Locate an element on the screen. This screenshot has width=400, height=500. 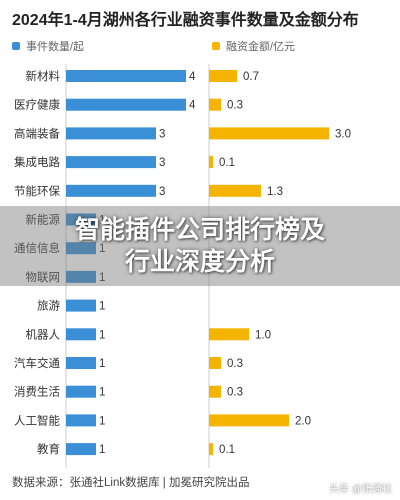
amount-value-label: 1.3 is located at coordinates (275, 192).